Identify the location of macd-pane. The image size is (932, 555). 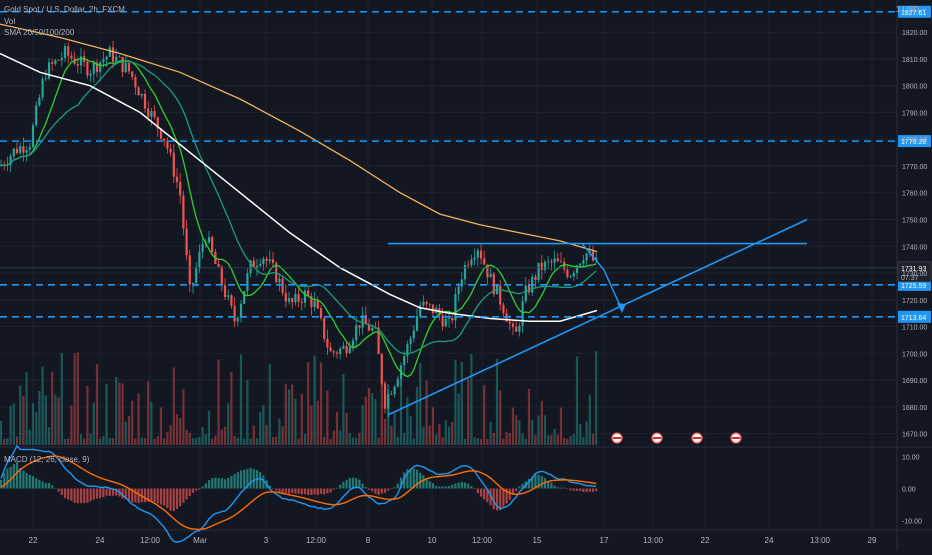
(299, 493).